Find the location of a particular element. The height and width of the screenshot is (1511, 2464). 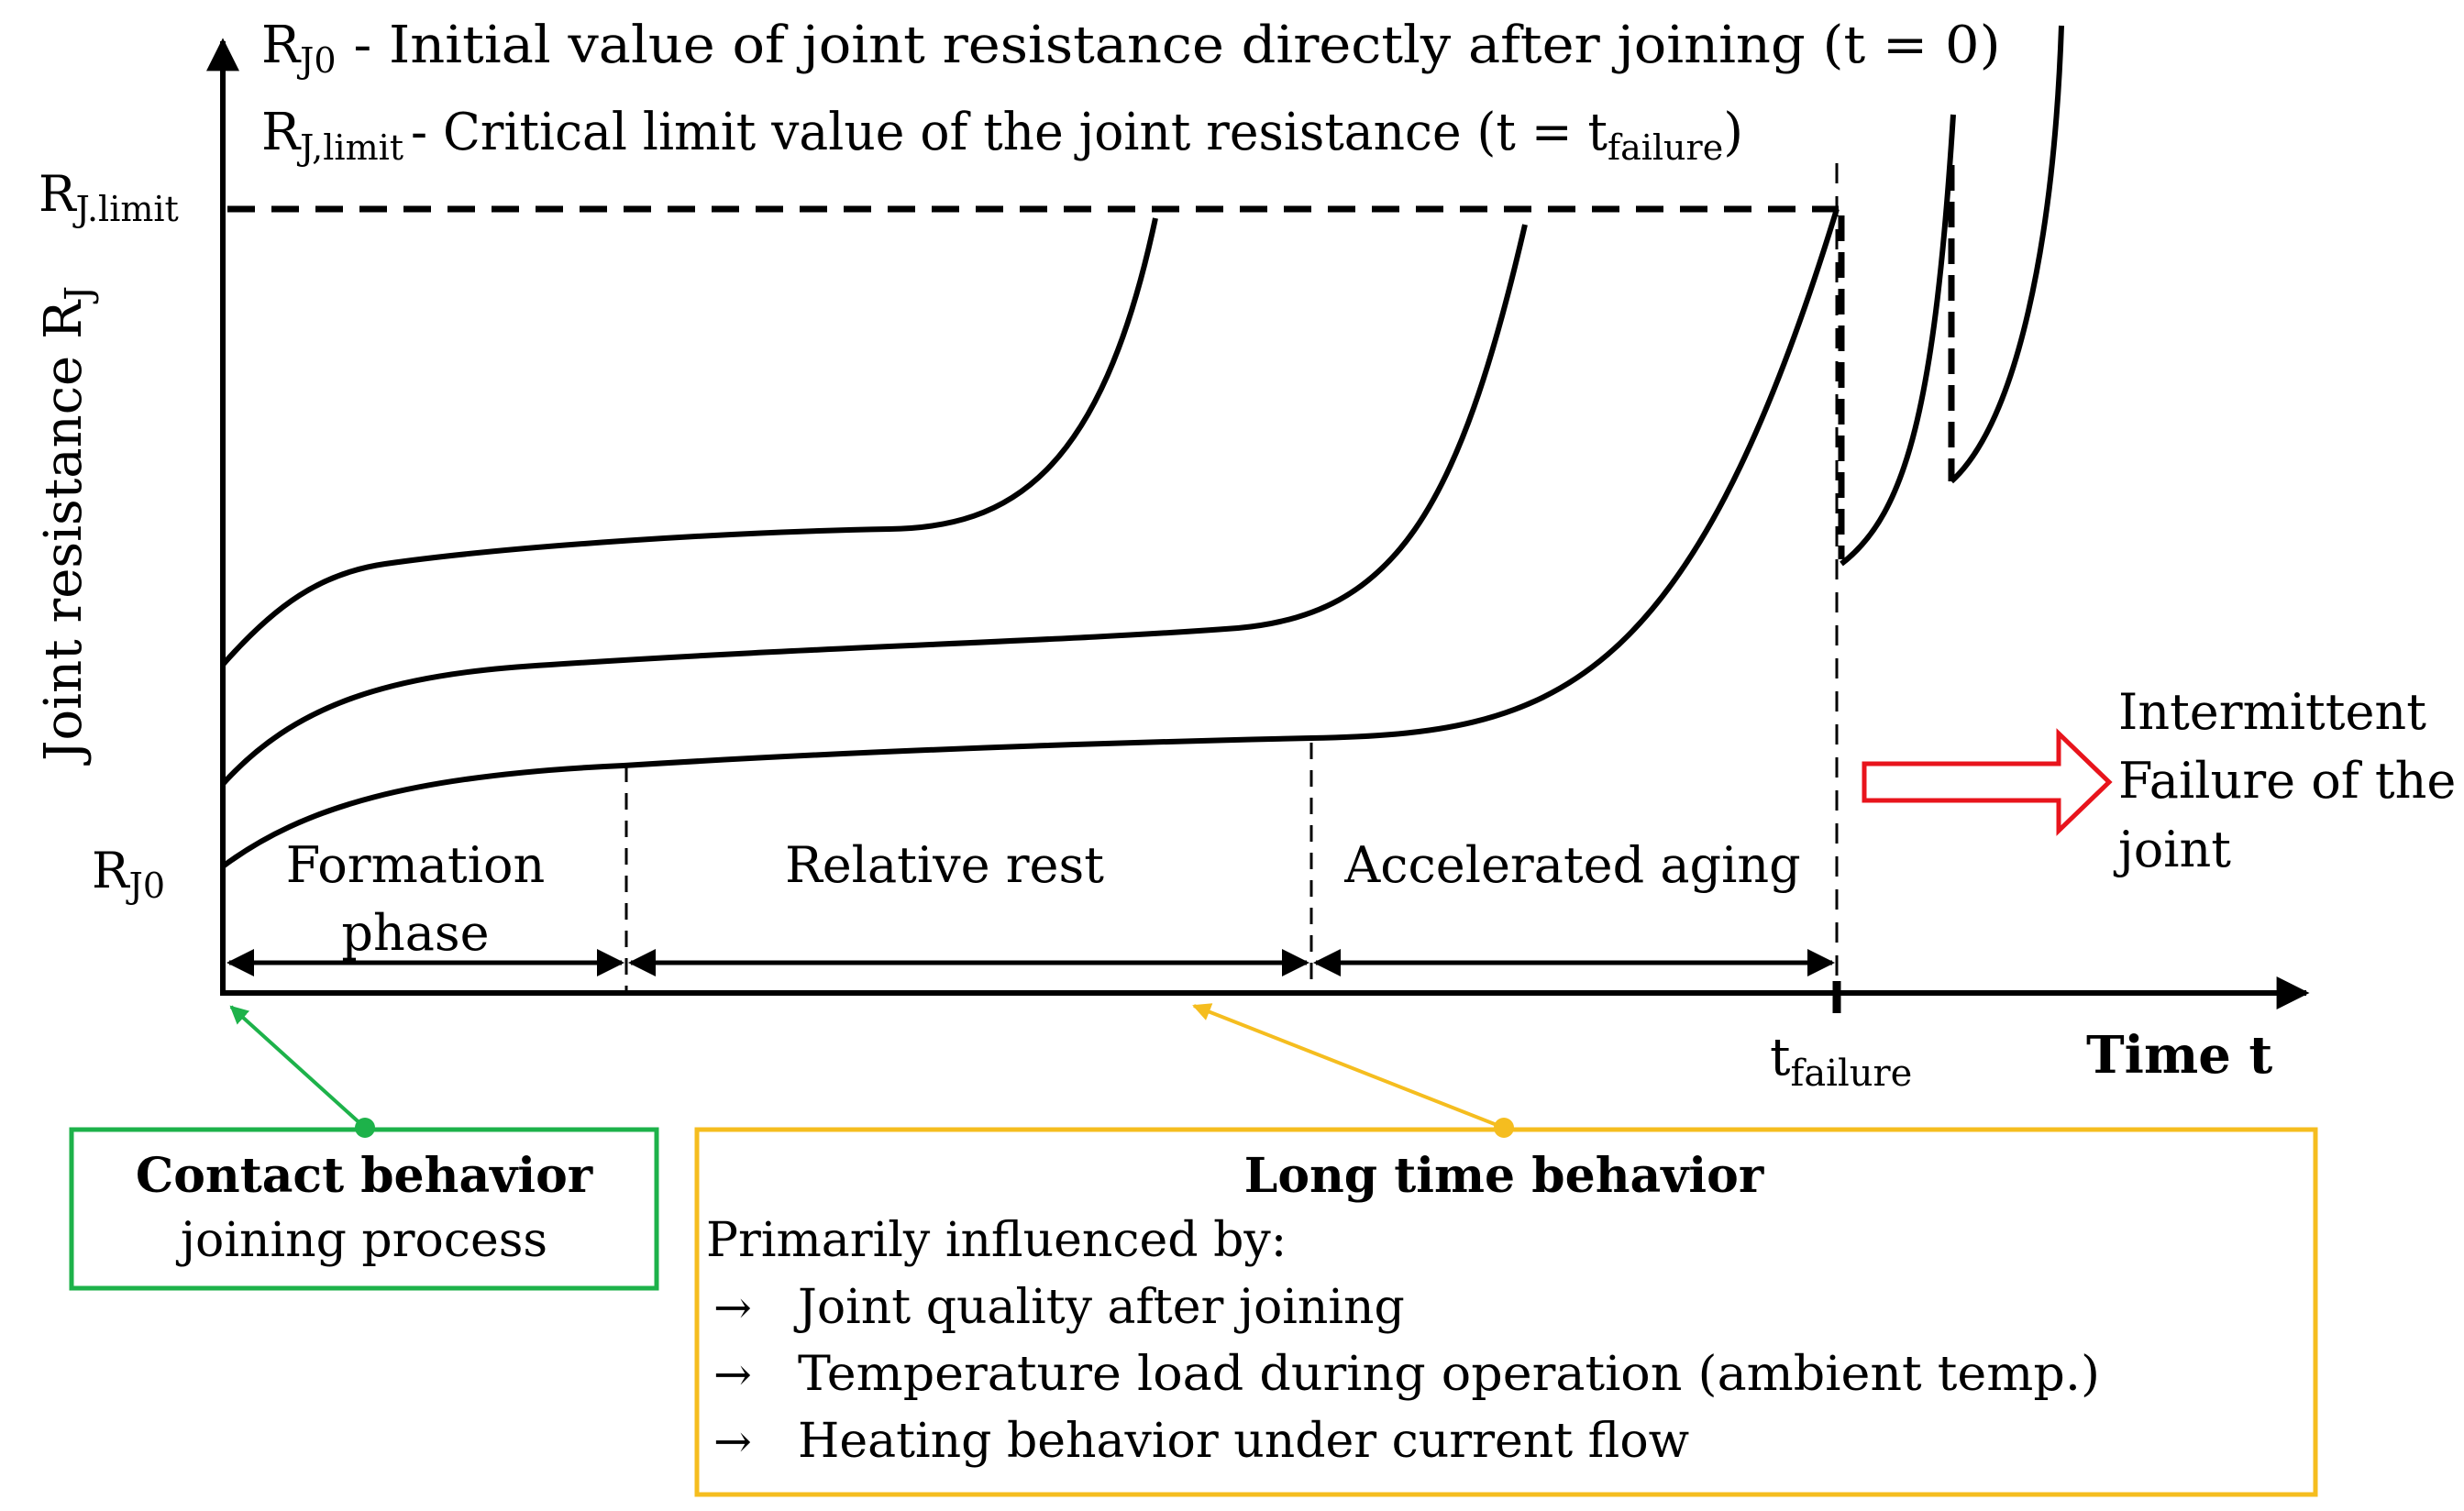

phase-formation-label: Formation is located at coordinates (416, 865).